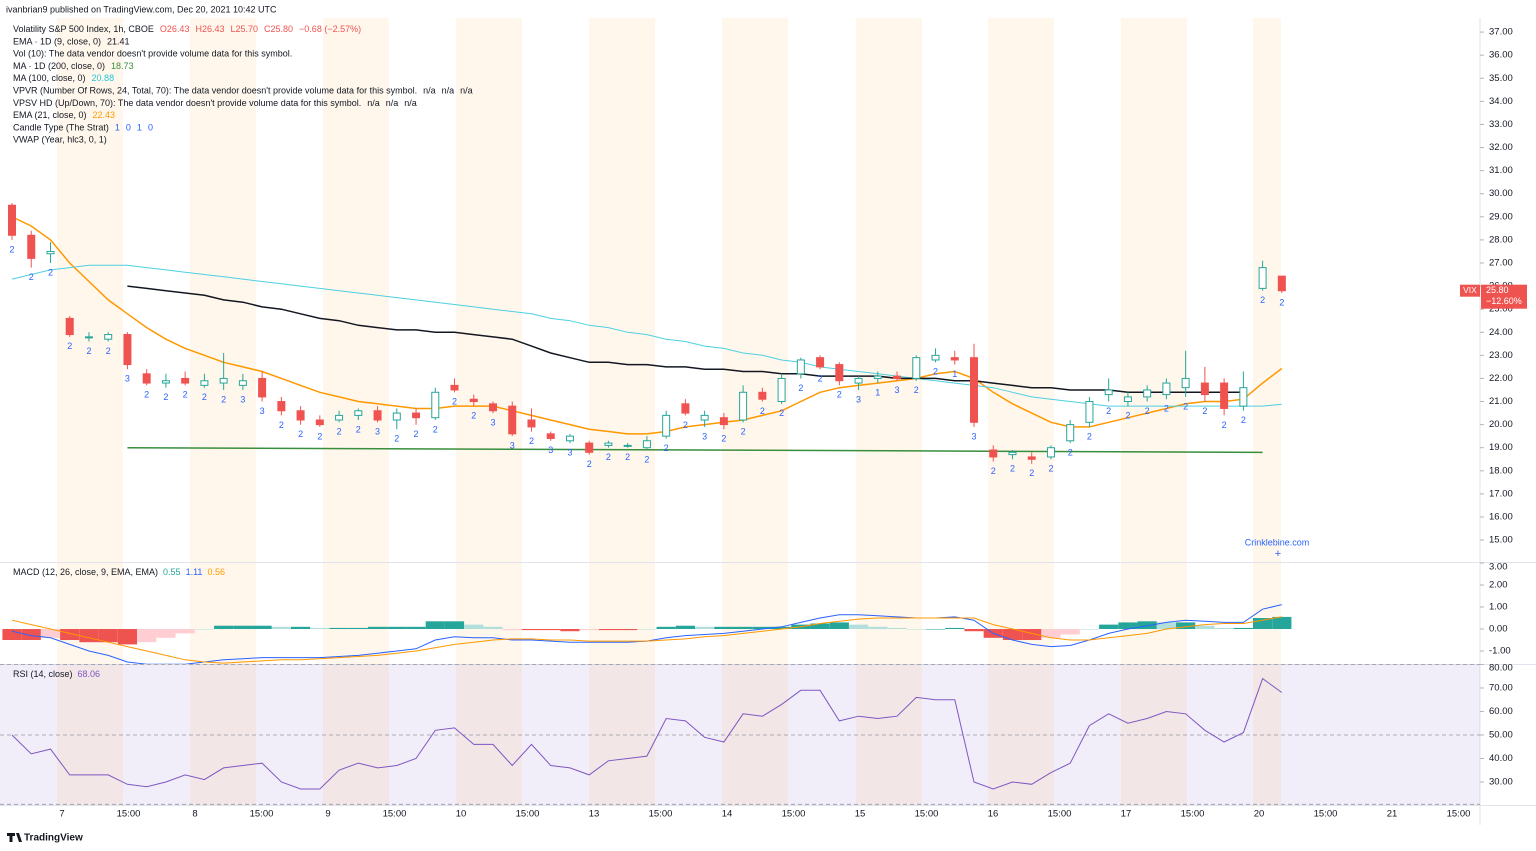 The height and width of the screenshot is (851, 1536). What do you see at coordinates (1504, 301) in the screenshot?
I see `price-tag-change: −12.60%` at bounding box center [1504, 301].